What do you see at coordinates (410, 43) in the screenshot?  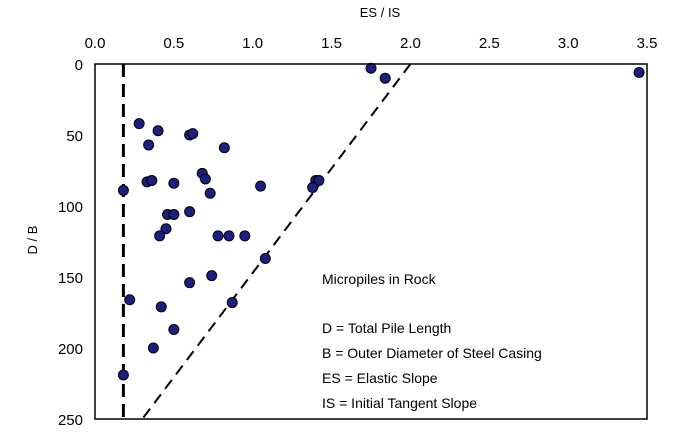 I see `x-tick-label: 2.0` at bounding box center [410, 43].